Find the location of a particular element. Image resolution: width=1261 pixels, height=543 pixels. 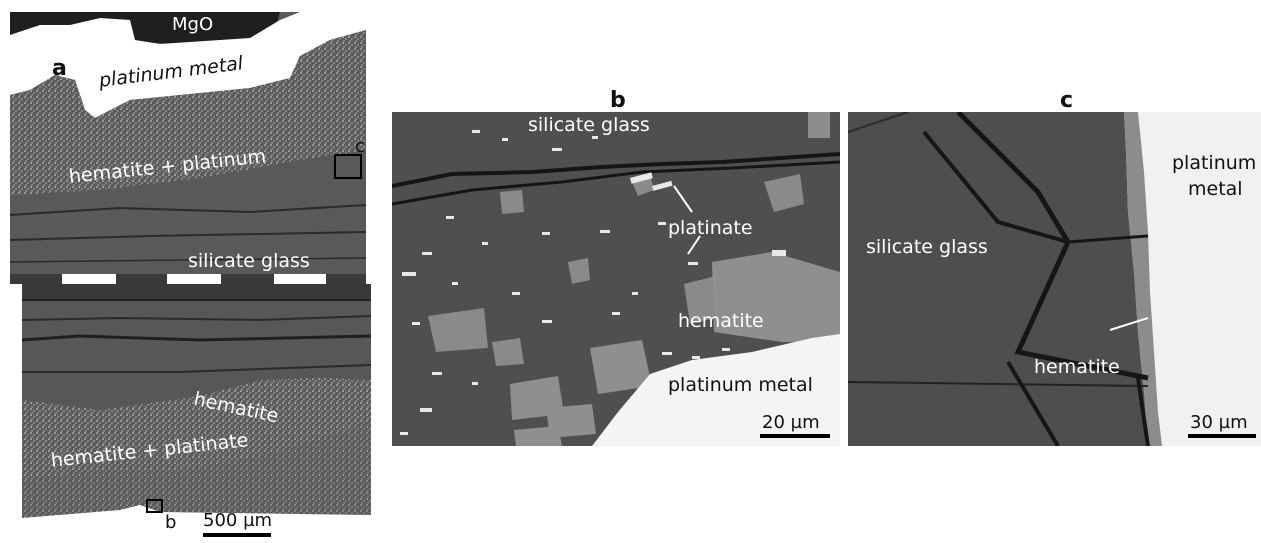

label-hematite-b: hematite is located at coordinates (721, 321).